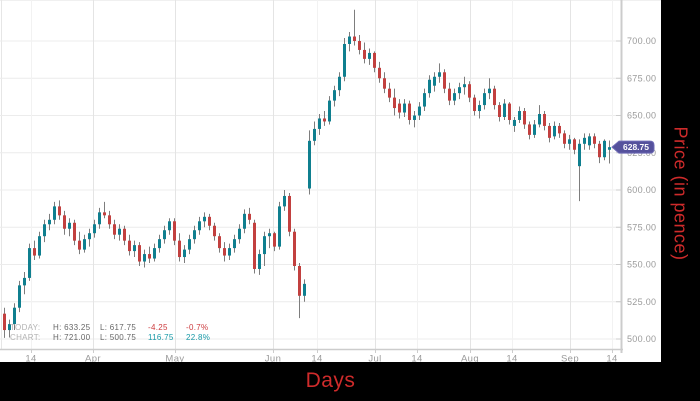 Image resolution: width=700 pixels, height=401 pixels. I want to click on legend-value: L: 617.75, so click(118, 327).